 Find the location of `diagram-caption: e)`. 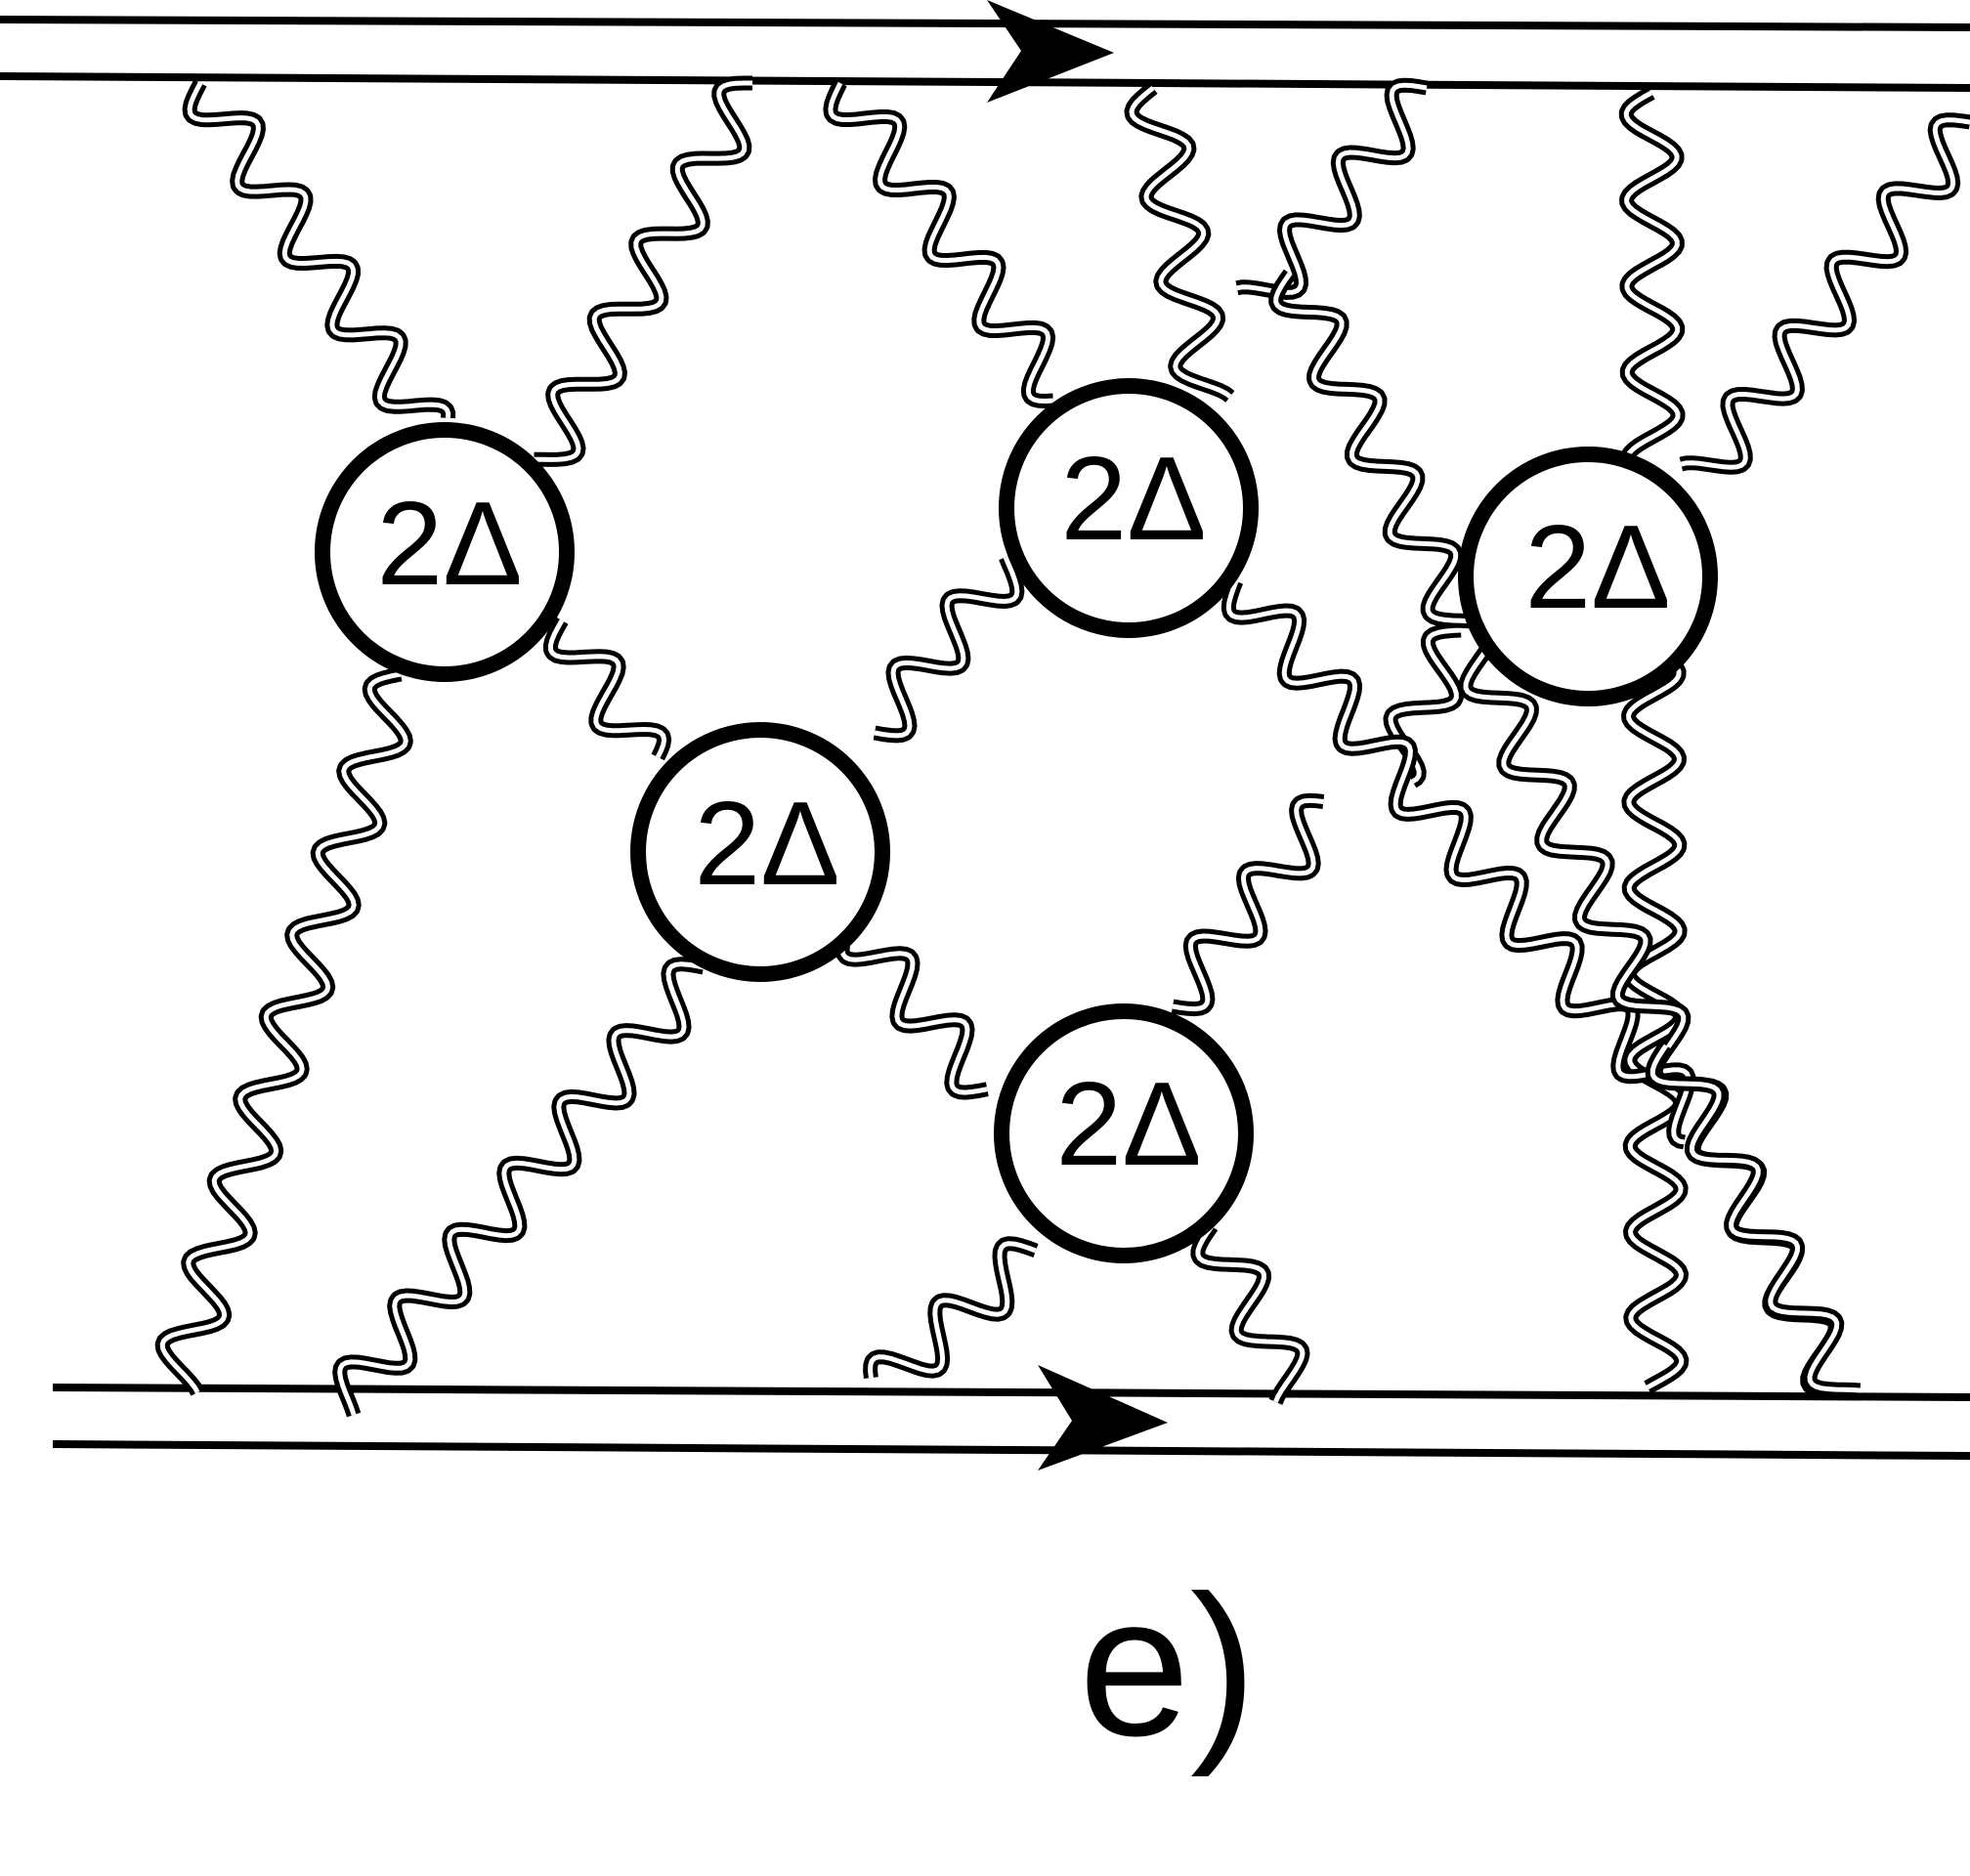

diagram-caption: e) is located at coordinates (1168, 1666).